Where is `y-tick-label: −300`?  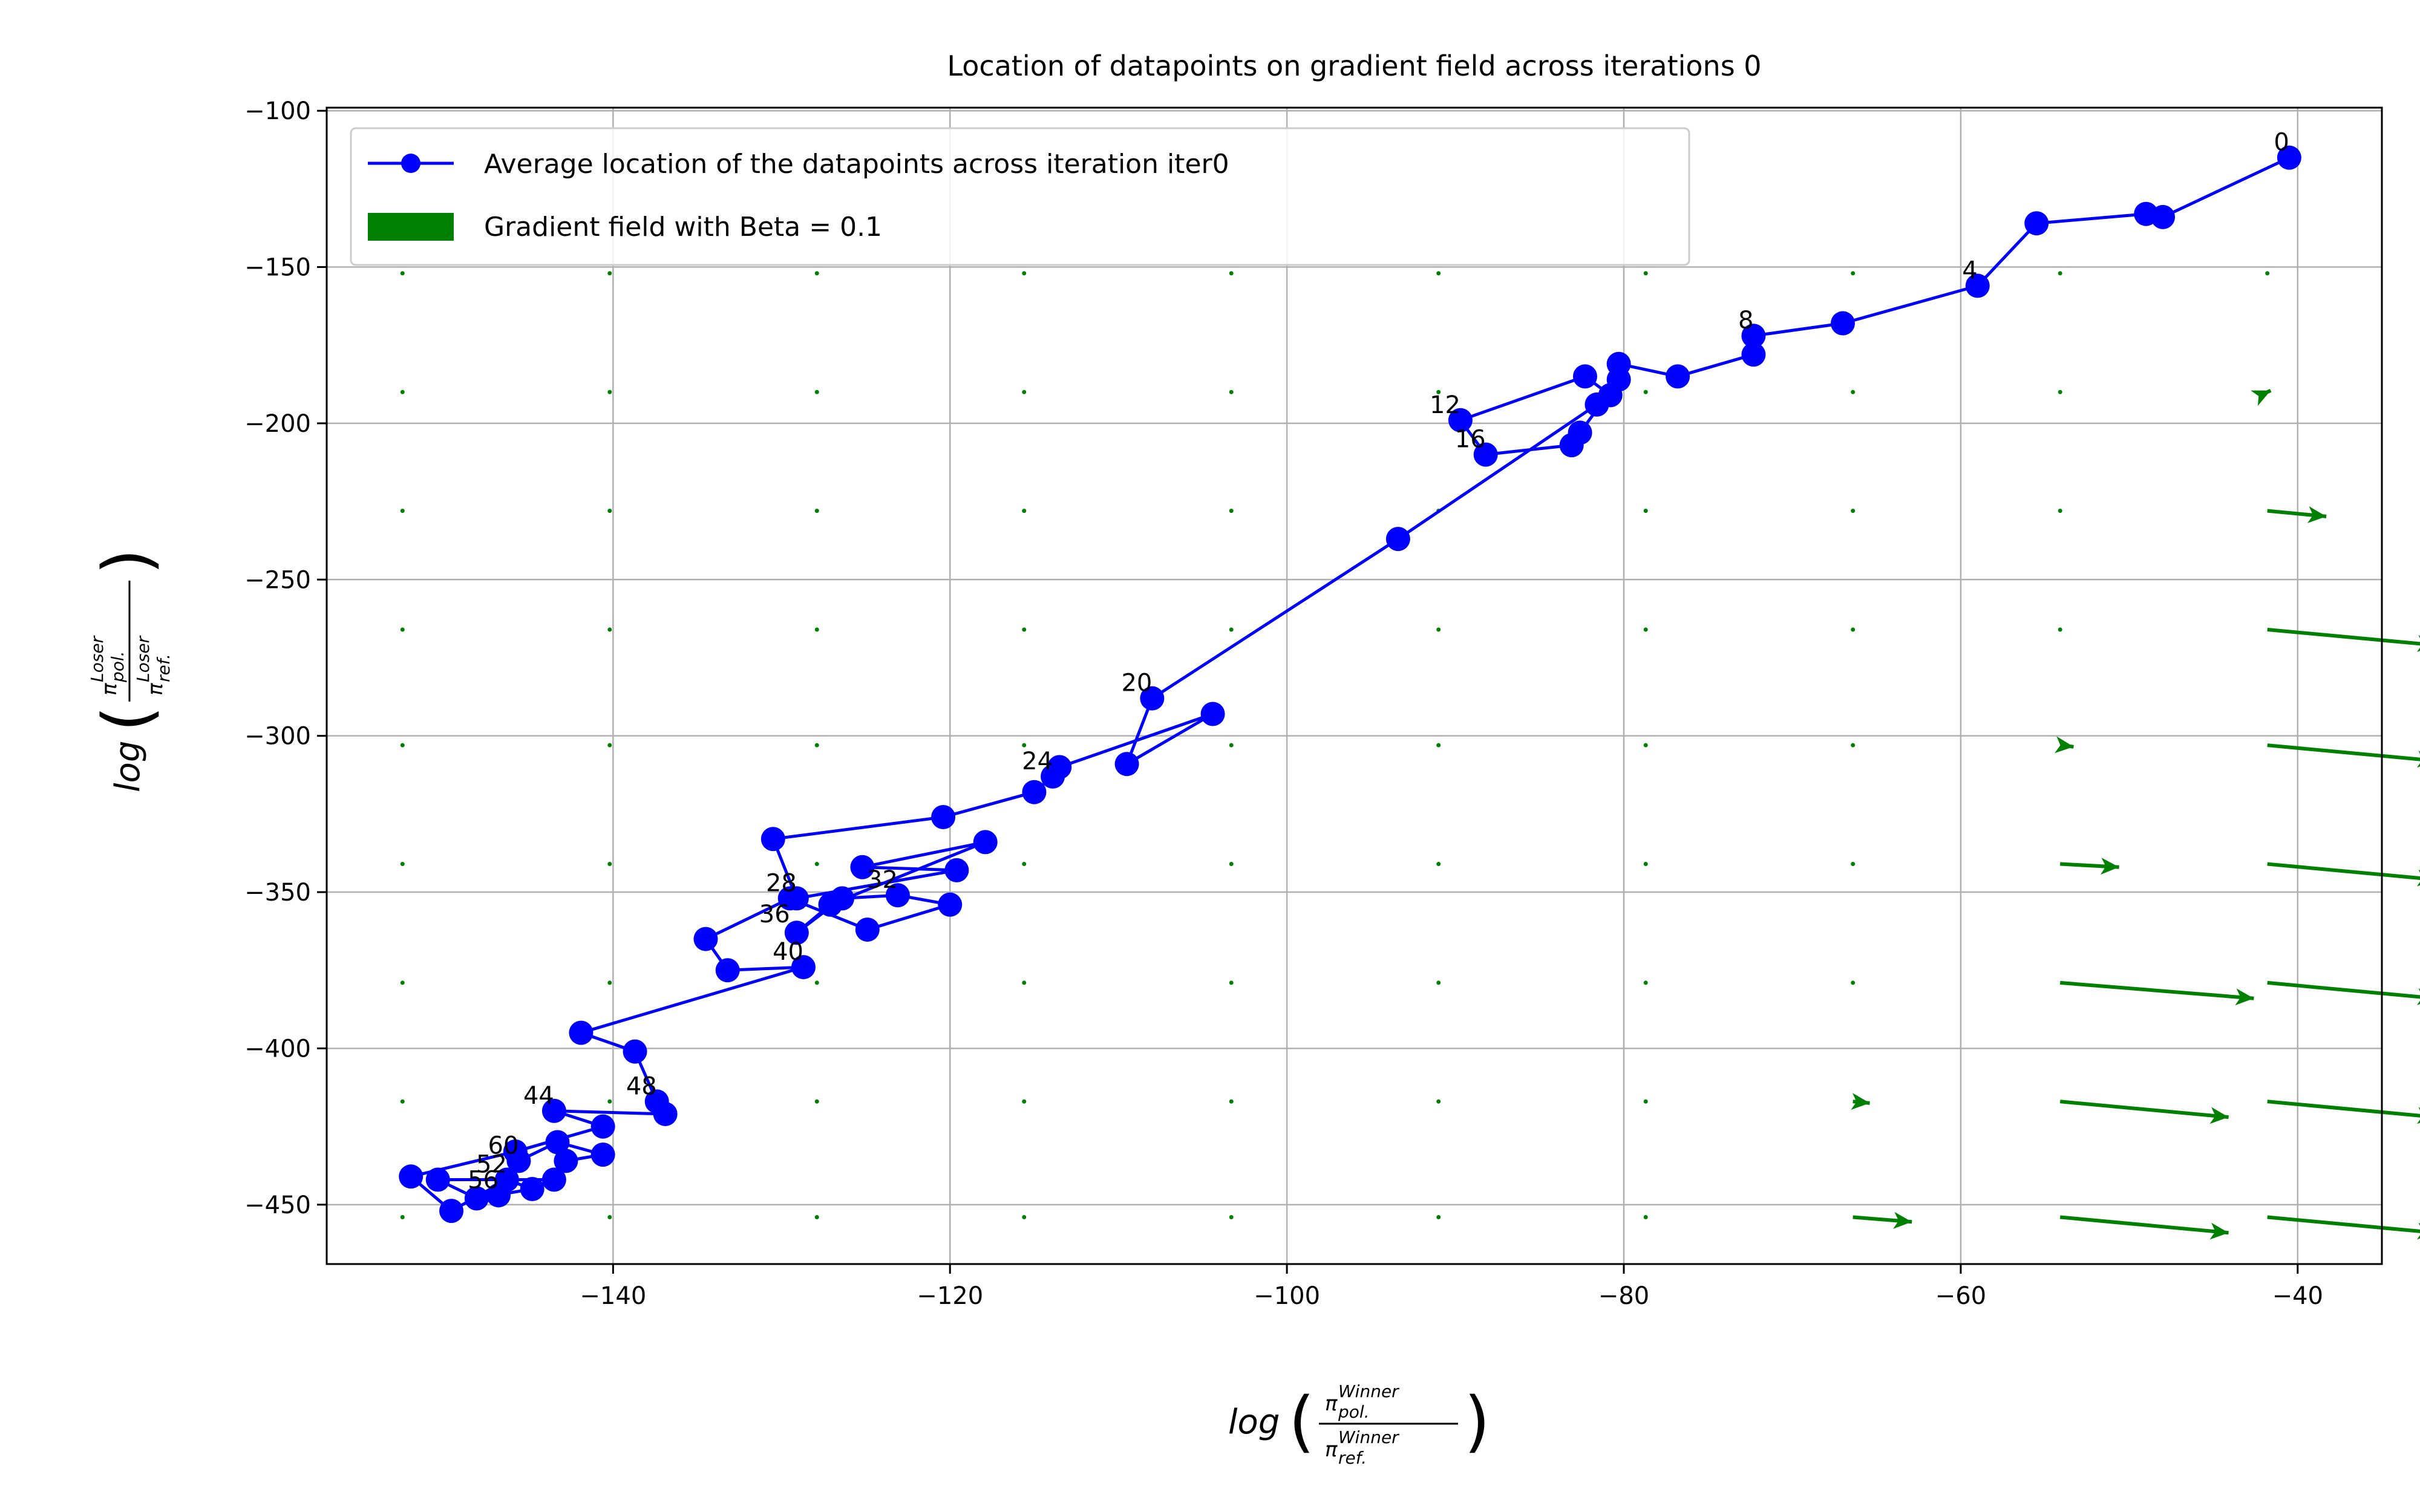 y-tick-label: −300 is located at coordinates (277, 737).